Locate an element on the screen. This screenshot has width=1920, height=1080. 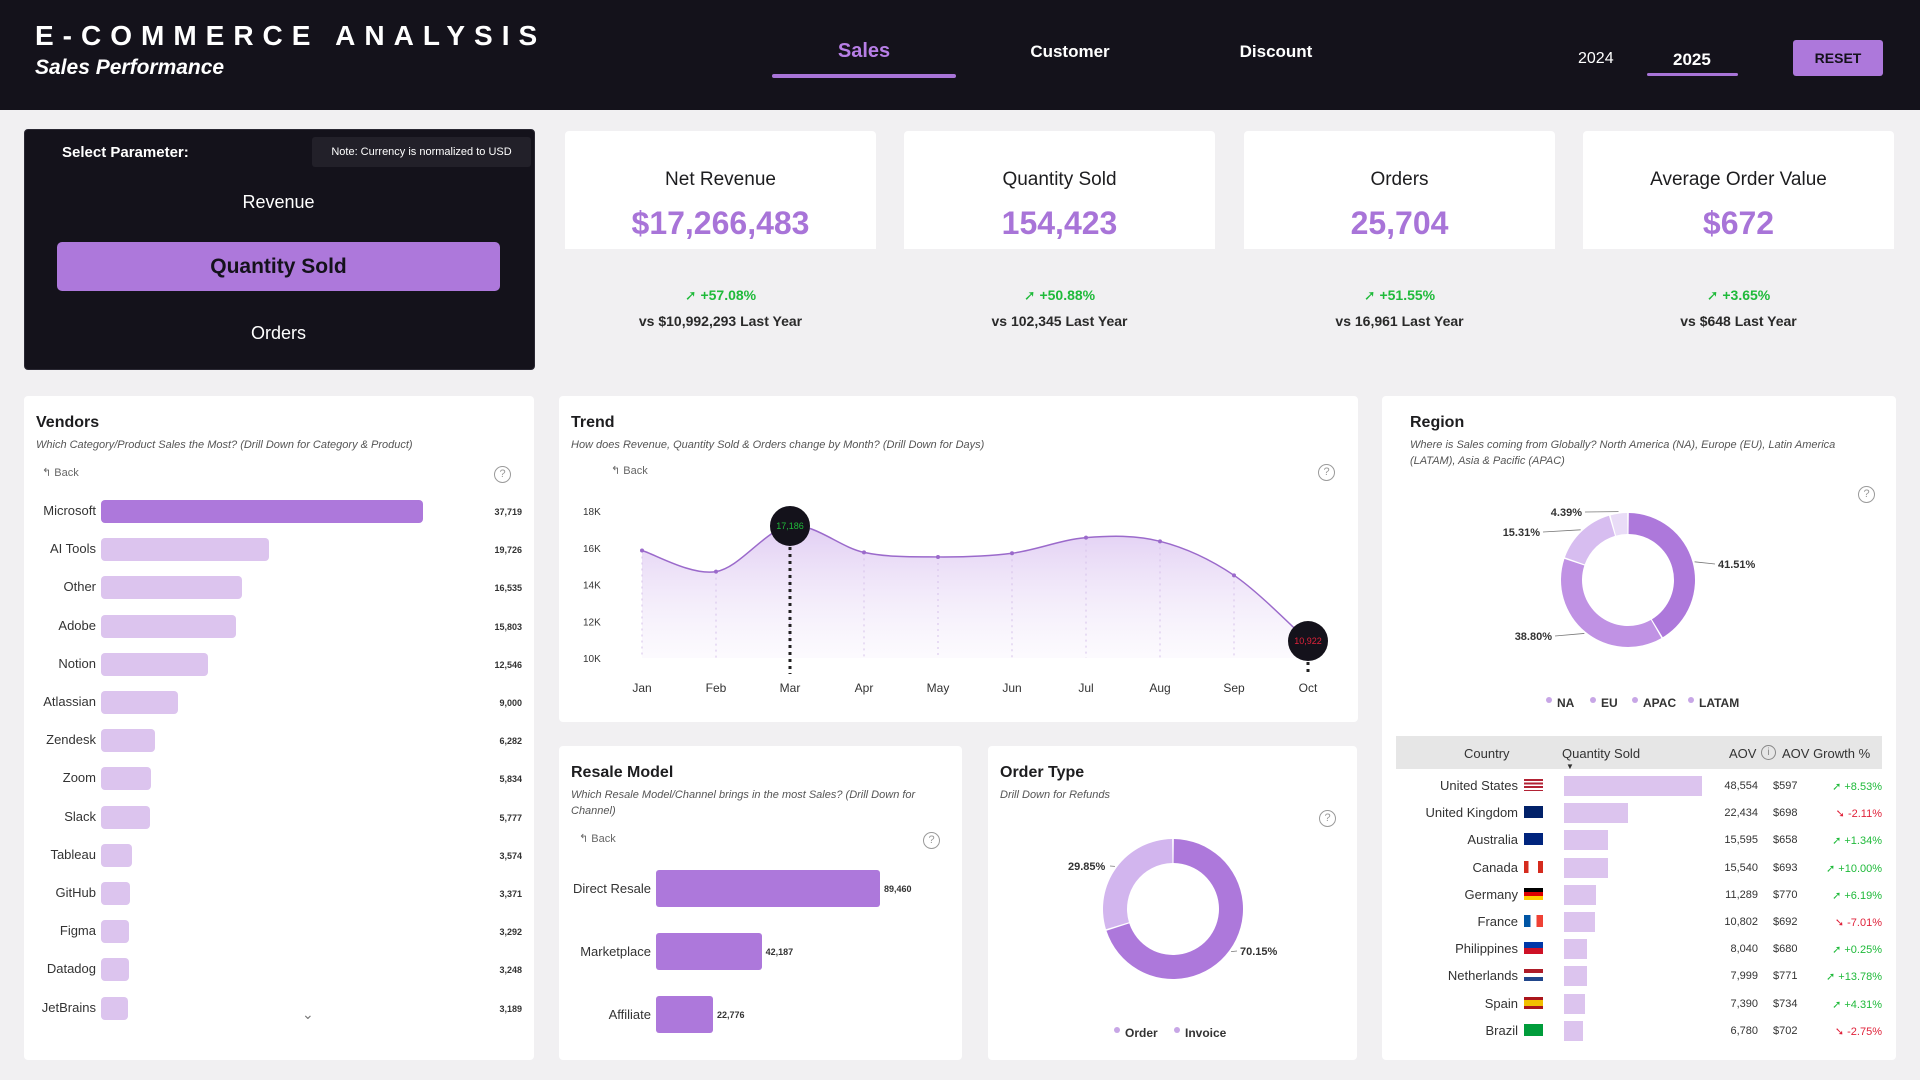
parameter-option-quantity-sold: Quantity Sold is located at coordinates (278, 266).